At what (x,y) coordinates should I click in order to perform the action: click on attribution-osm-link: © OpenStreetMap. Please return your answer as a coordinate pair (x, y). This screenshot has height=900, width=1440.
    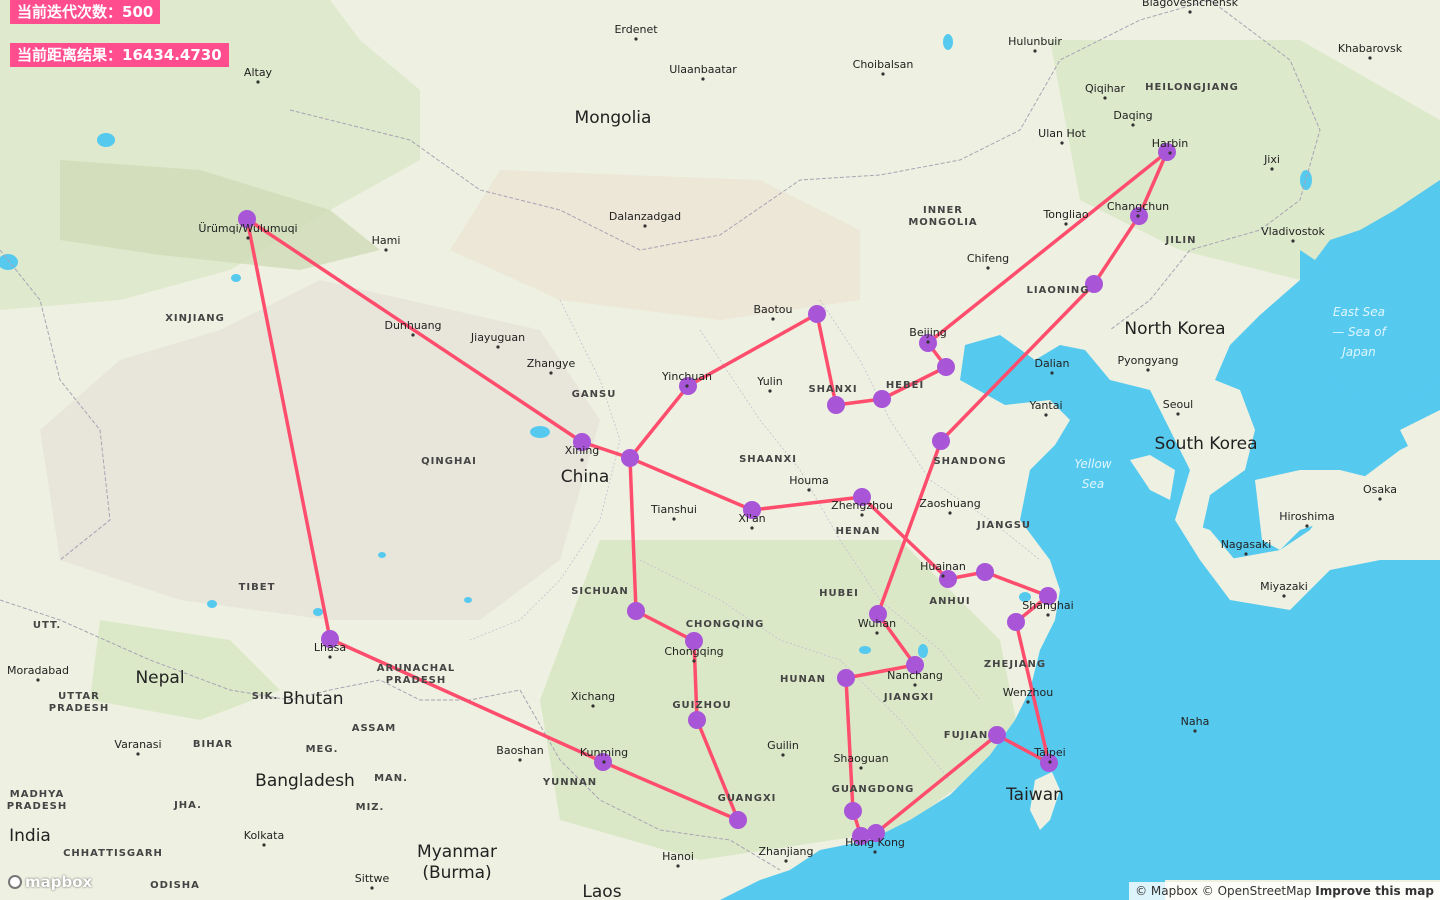
    Looking at the image, I should click on (1256, 891).